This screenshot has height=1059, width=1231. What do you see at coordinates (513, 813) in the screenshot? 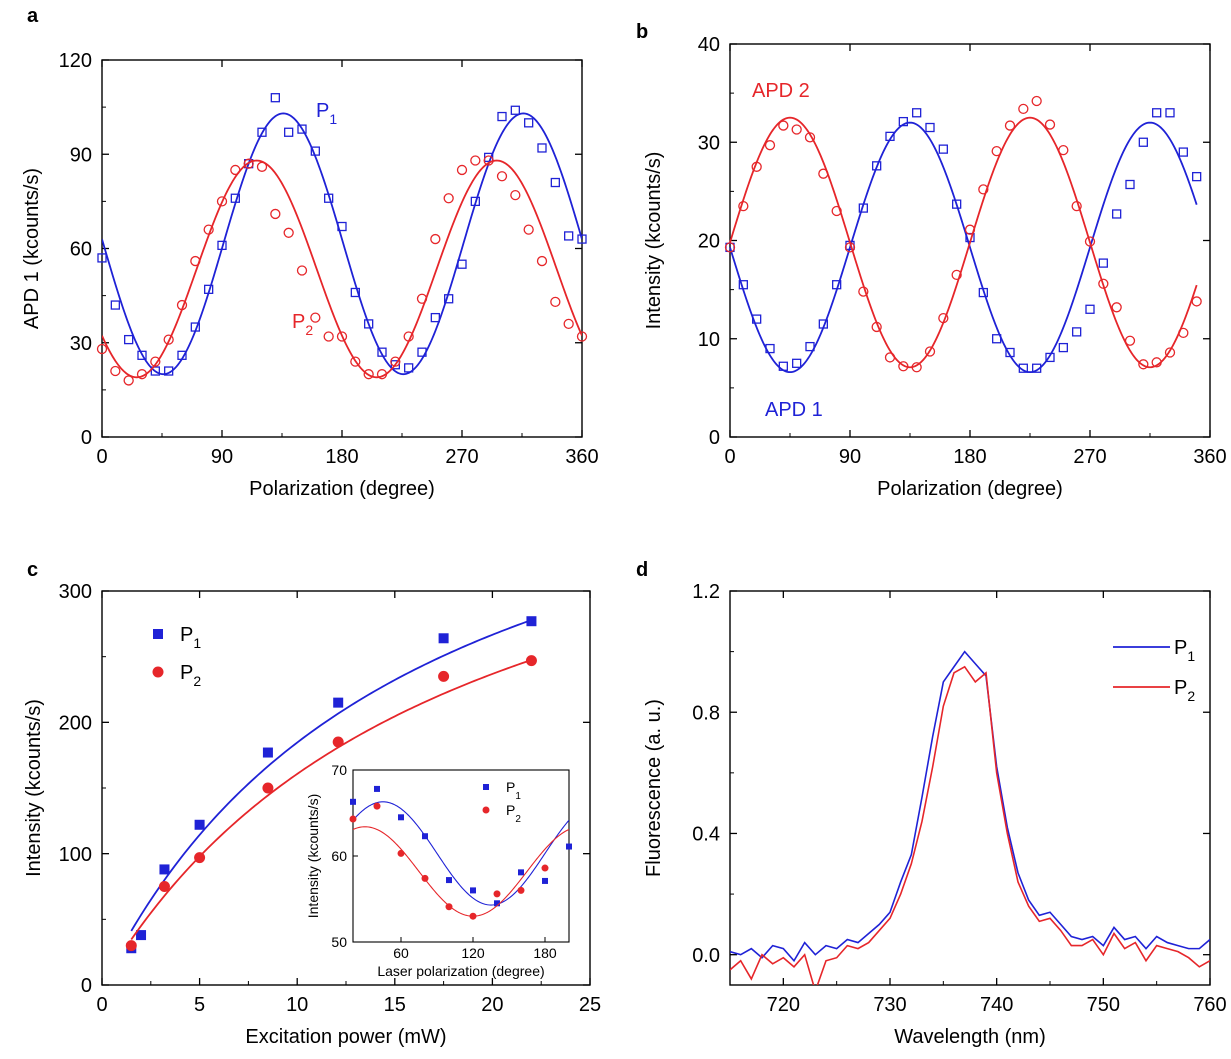
I see `inset-legend-label: P2` at bounding box center [513, 813].